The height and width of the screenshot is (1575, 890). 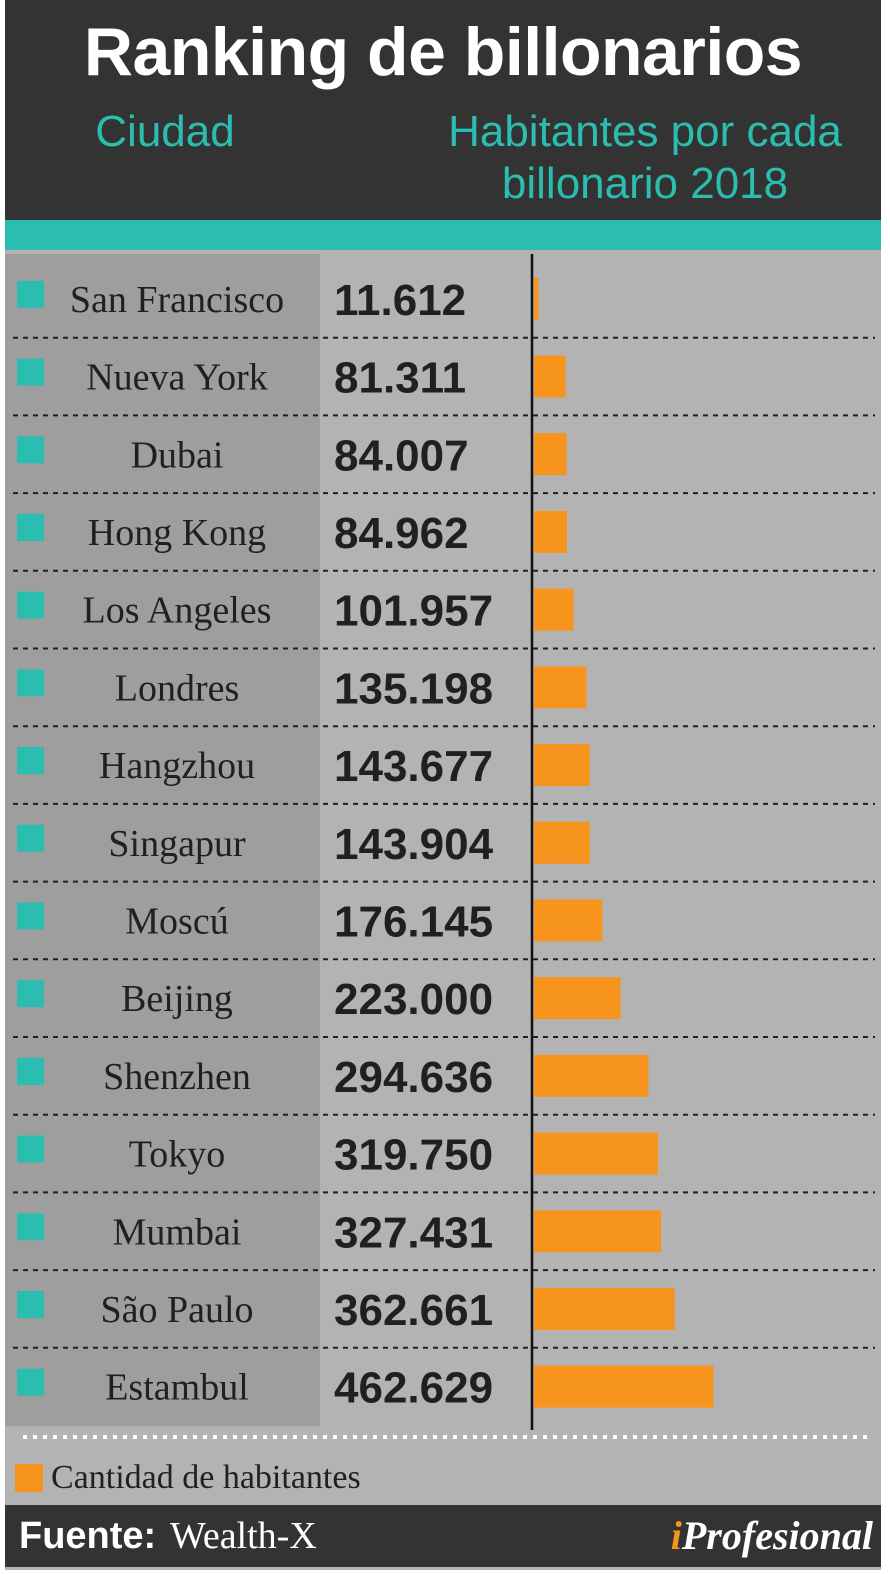 I want to click on value-label: 319.750, so click(x=413, y=1155).